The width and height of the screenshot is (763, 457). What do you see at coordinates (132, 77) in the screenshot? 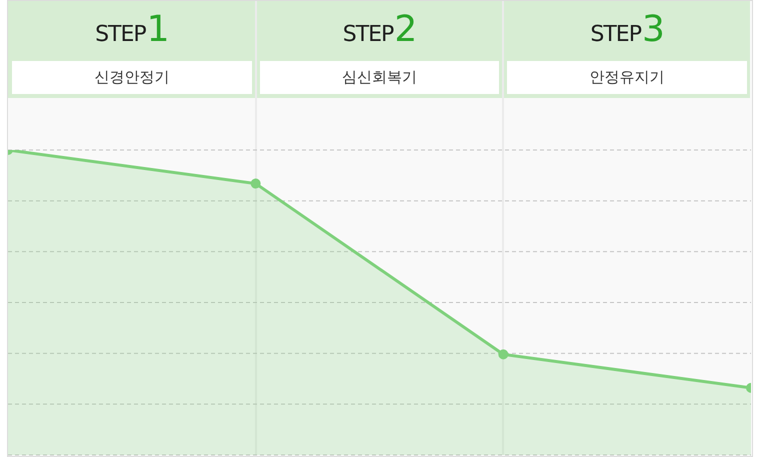
I see `text: 신경안정기` at bounding box center [132, 77].